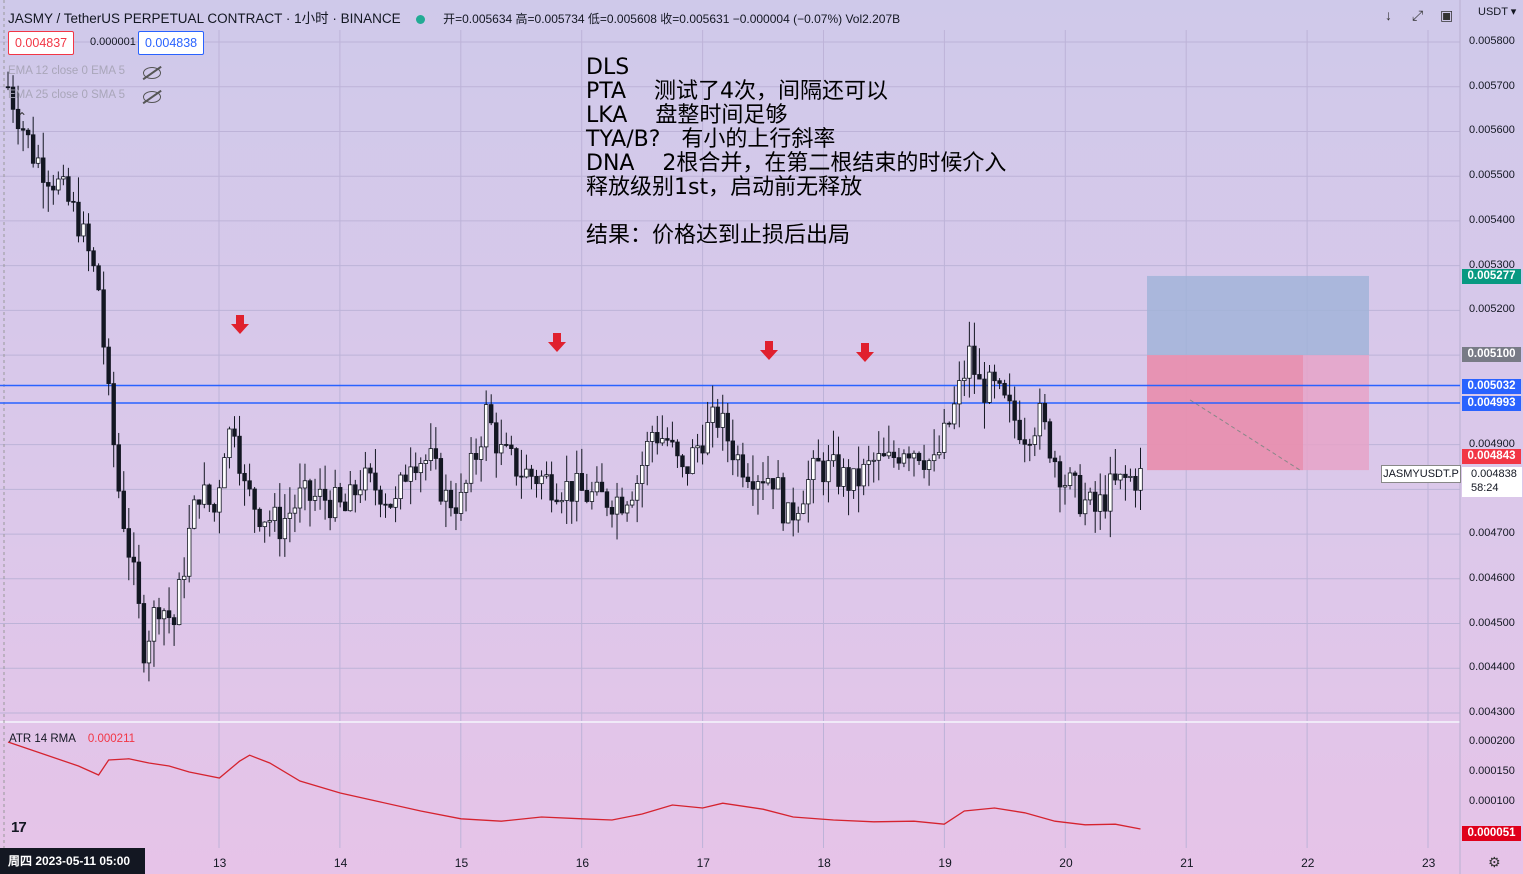 The width and height of the screenshot is (1523, 874). Describe the element at coordinates (22, 117) in the screenshot. I see `collapse-chevron-icon: ⌃` at that location.